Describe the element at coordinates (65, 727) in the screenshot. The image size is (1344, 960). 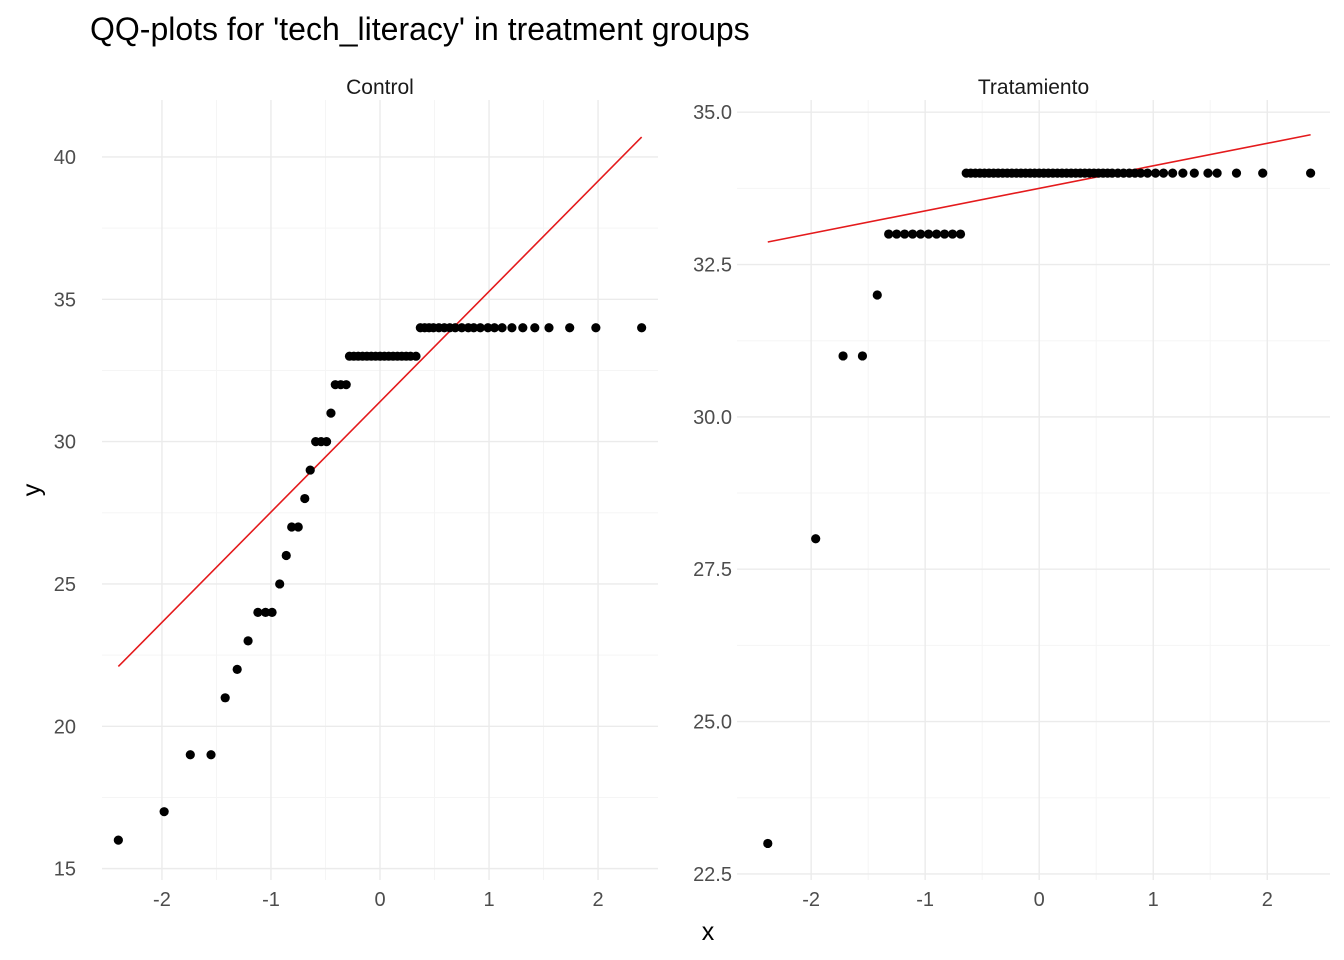
I see `y-tick-label: 20` at that location.